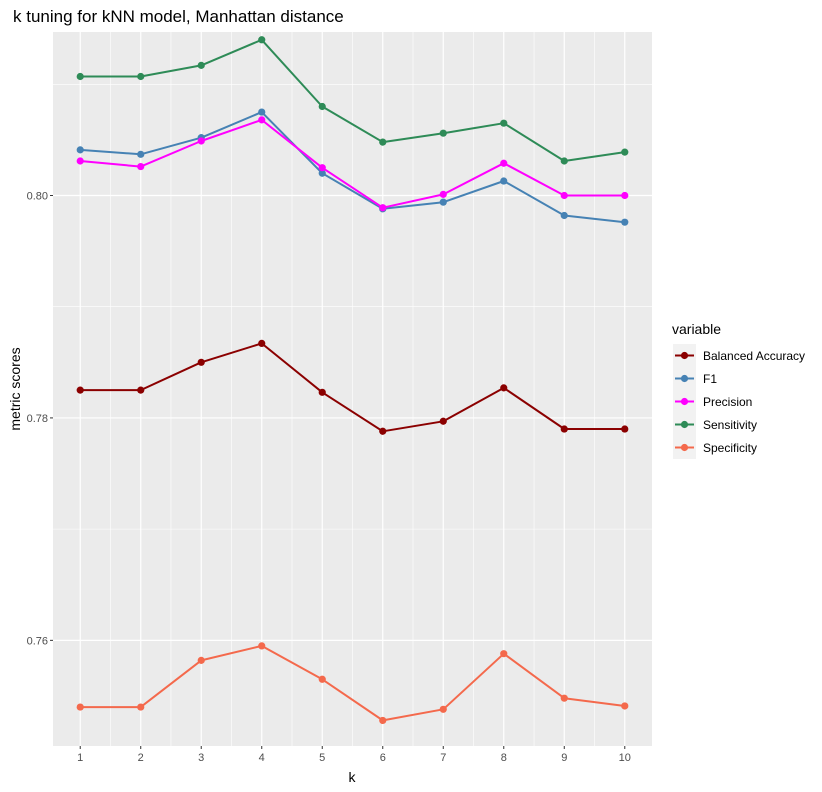  What do you see at coordinates (727, 402) in the screenshot?
I see `legend-label: Precision` at bounding box center [727, 402].